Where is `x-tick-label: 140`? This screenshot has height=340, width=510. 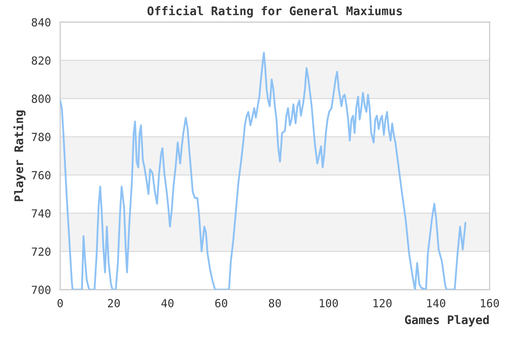
x-tick-label: 140 is located at coordinates (436, 303).